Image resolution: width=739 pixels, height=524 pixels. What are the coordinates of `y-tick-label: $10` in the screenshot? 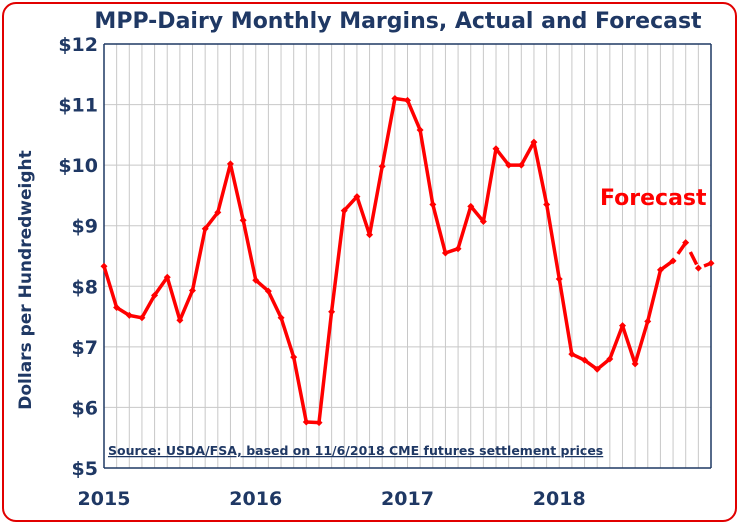 It's located at (78, 166).